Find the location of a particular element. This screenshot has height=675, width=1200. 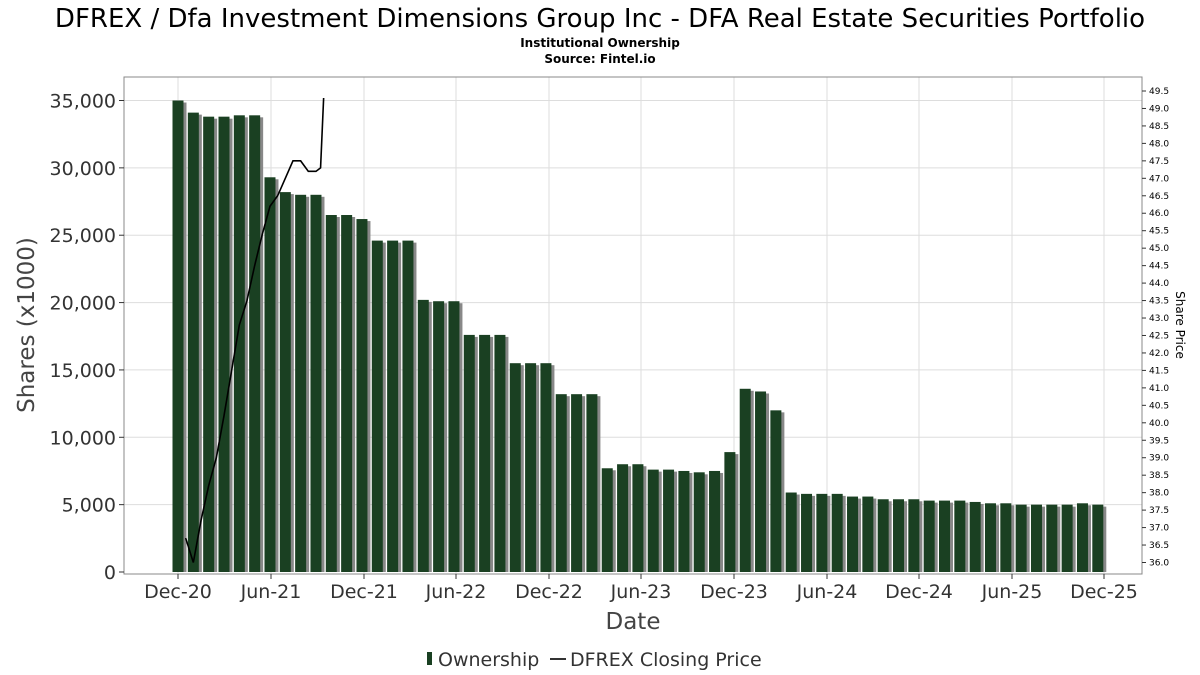

y2-tick-label: 46.0 is located at coordinates (1159, 214).